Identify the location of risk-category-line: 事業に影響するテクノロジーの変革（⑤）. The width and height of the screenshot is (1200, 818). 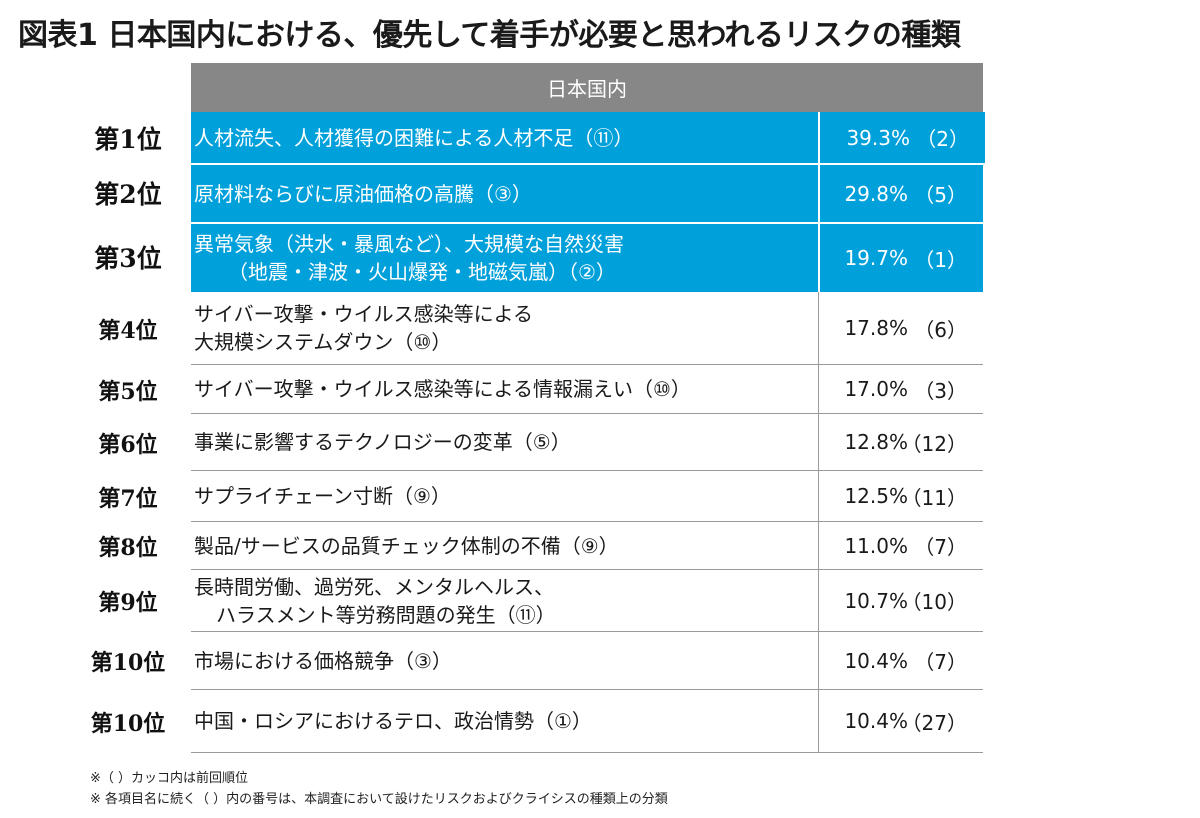
(382, 442).